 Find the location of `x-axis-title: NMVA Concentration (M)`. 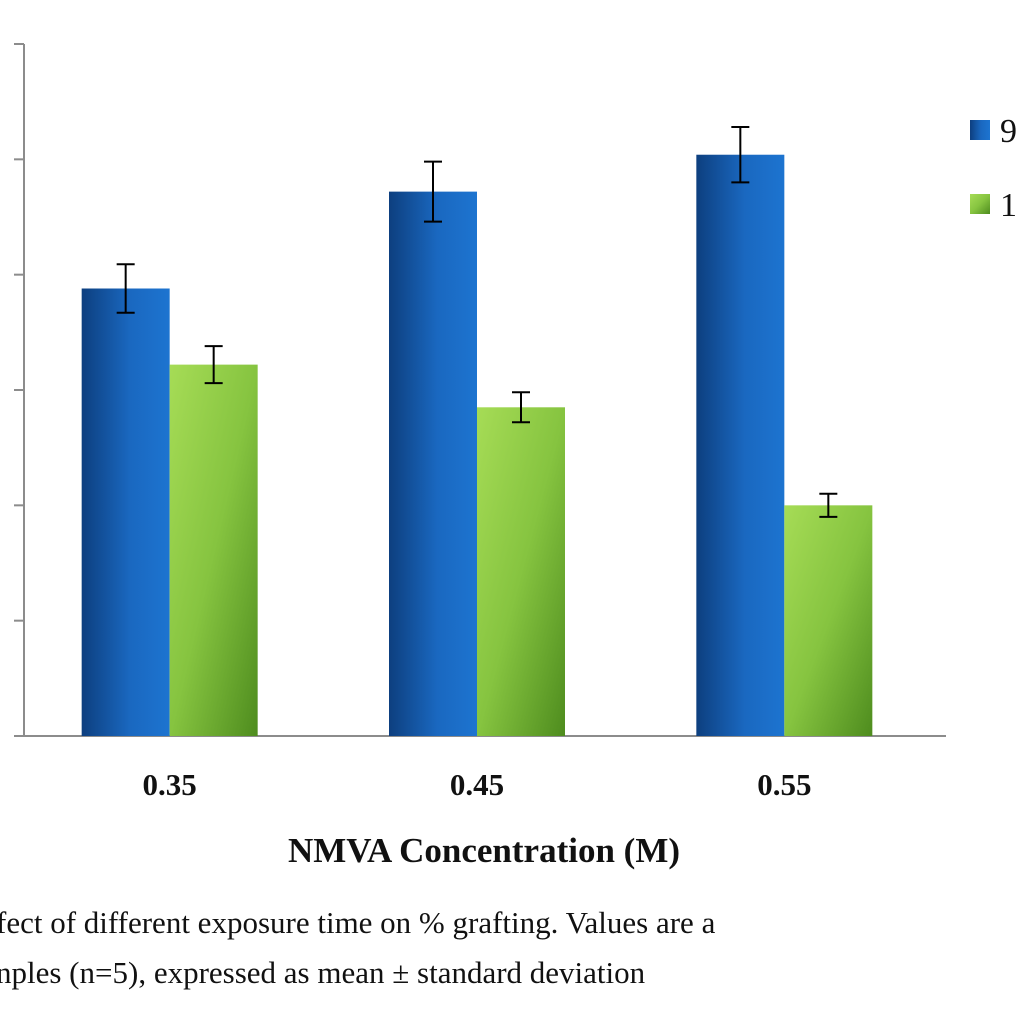

x-axis-title: NMVA Concentration (M) is located at coordinates (484, 850).